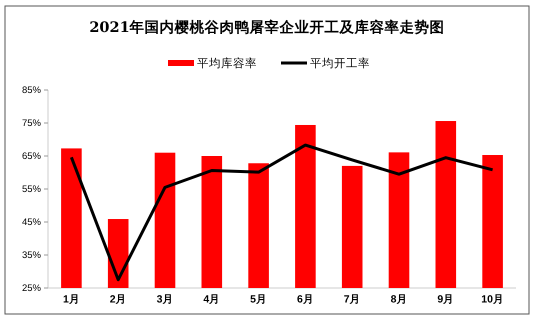 The height and width of the screenshot is (322, 534). Describe the element at coordinates (352, 300) in the screenshot. I see `x-tick-label: 7月` at that location.